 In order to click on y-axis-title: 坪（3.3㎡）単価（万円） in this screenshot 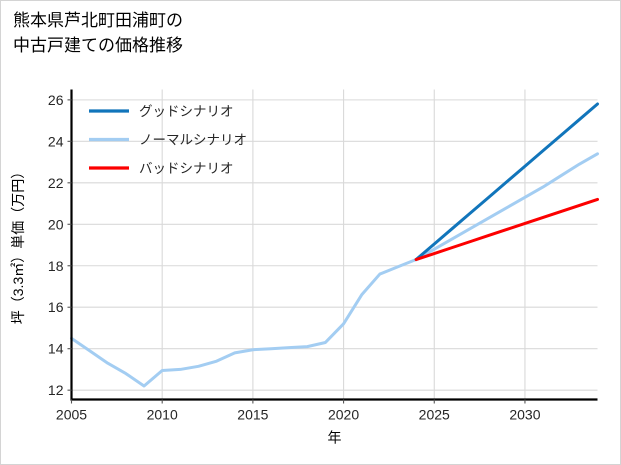, I will do `click(18, 244)`.